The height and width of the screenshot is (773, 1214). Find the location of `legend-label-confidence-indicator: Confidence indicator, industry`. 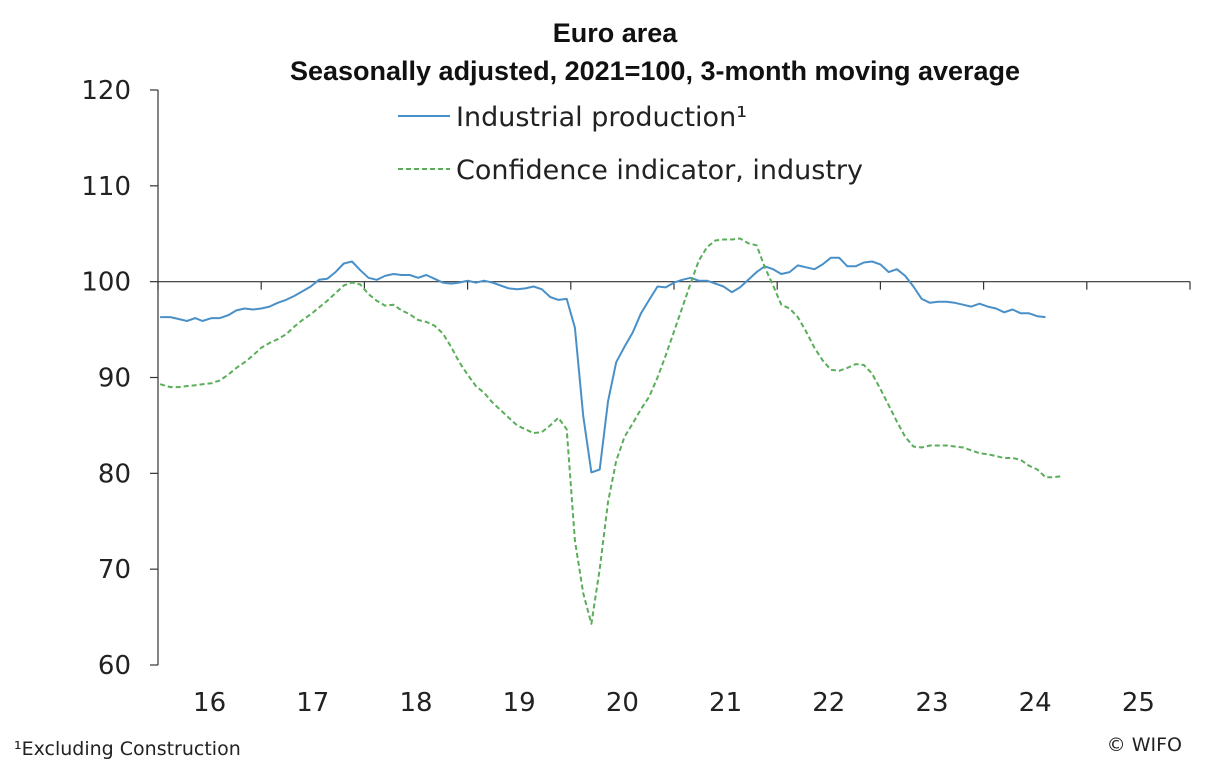

legend-label-confidence-indicator: Confidence indicator, industry is located at coordinates (659, 170).